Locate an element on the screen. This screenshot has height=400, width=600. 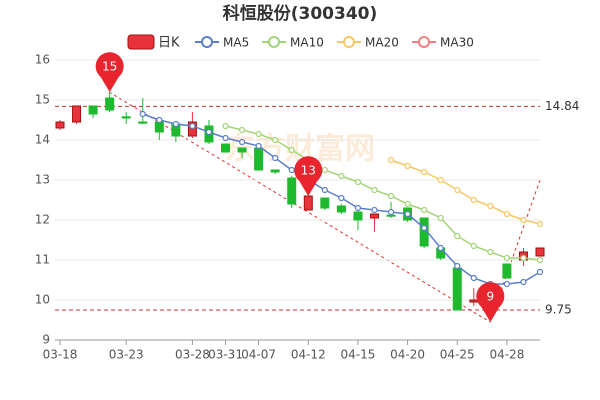
x-tick-label: 04-07 is located at coordinates (258, 355).